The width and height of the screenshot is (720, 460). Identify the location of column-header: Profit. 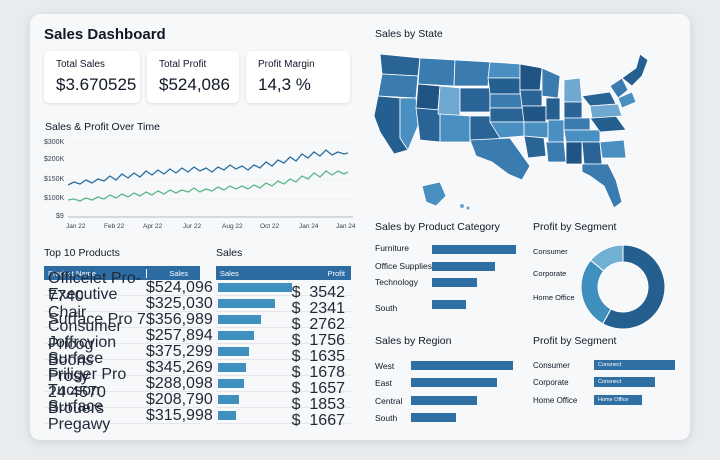
(336, 273).